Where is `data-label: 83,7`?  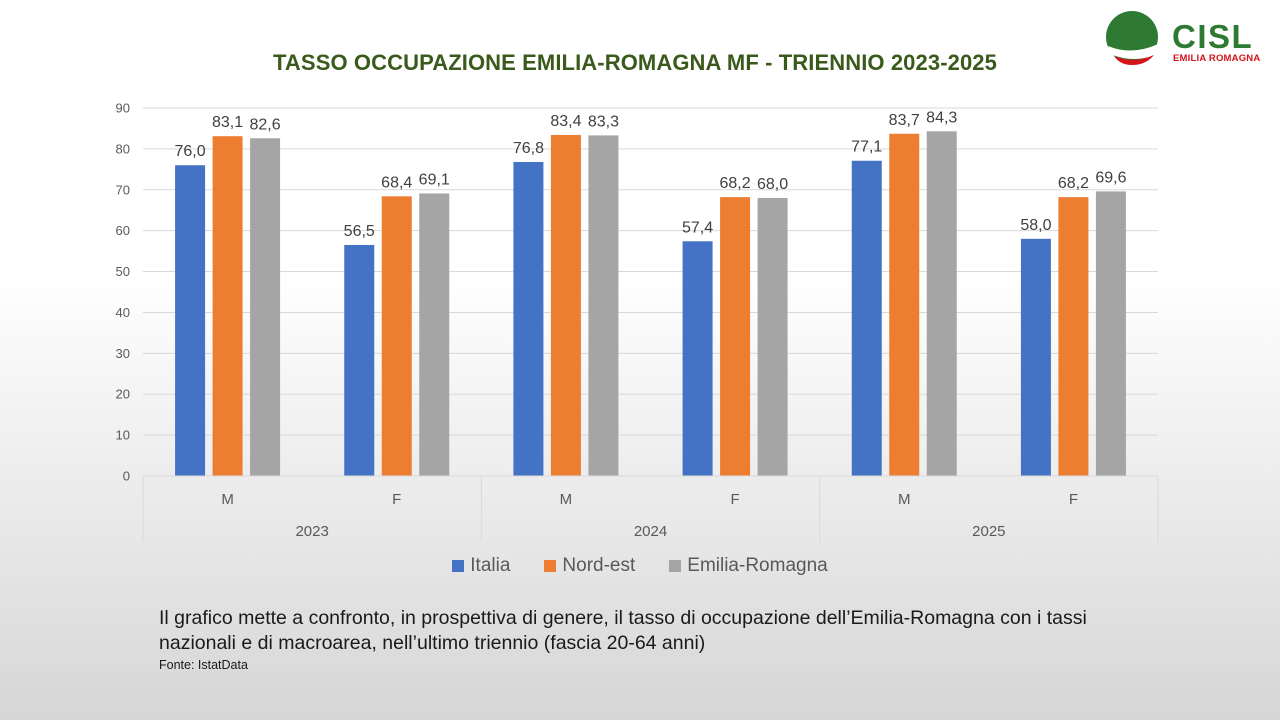
data-label: 83,7 is located at coordinates (904, 120).